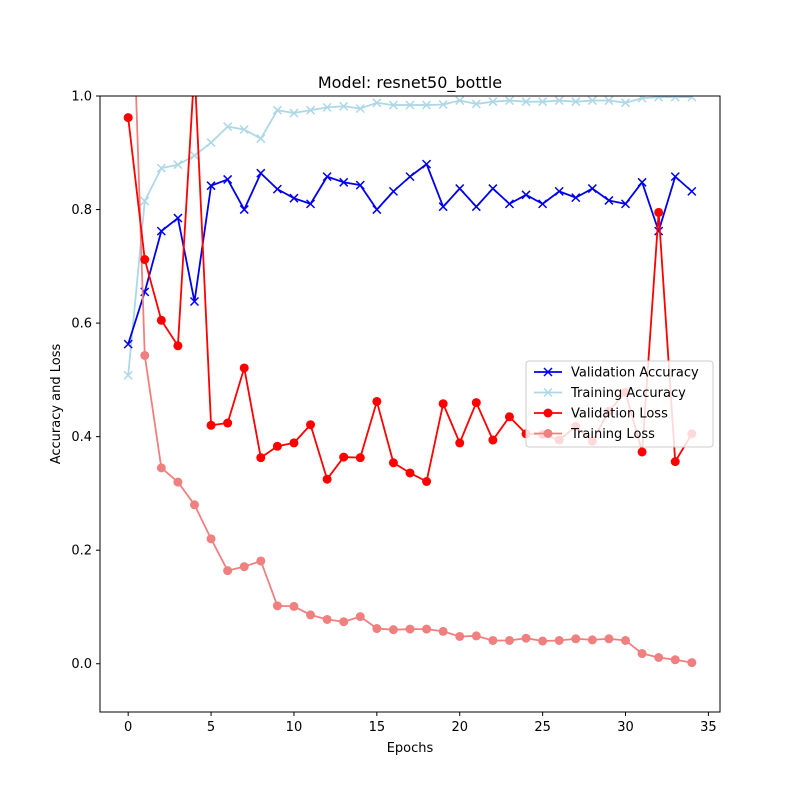 The width and height of the screenshot is (800, 800). Describe the element at coordinates (459, 727) in the screenshot. I see `x-tick-label: 20` at that location.